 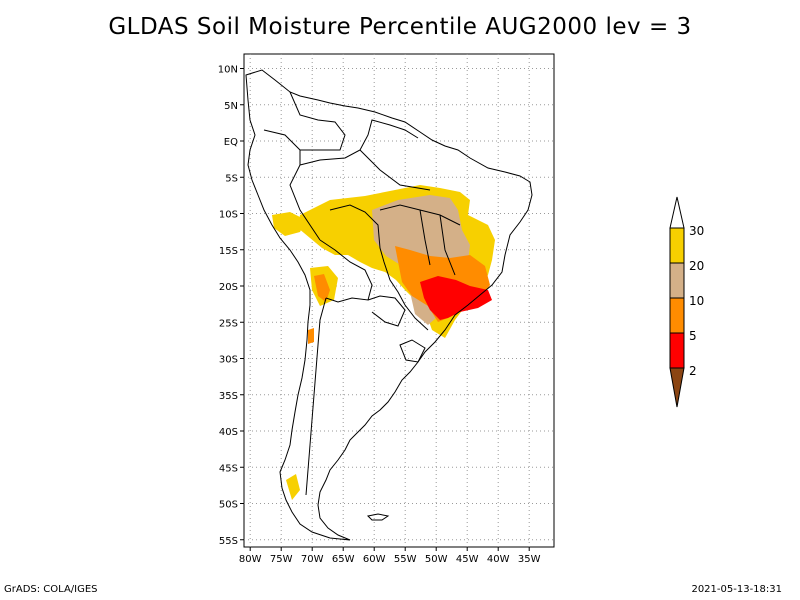 I want to click on colorbar-legend: 30 20 10 5 2, so click(x=686, y=302).